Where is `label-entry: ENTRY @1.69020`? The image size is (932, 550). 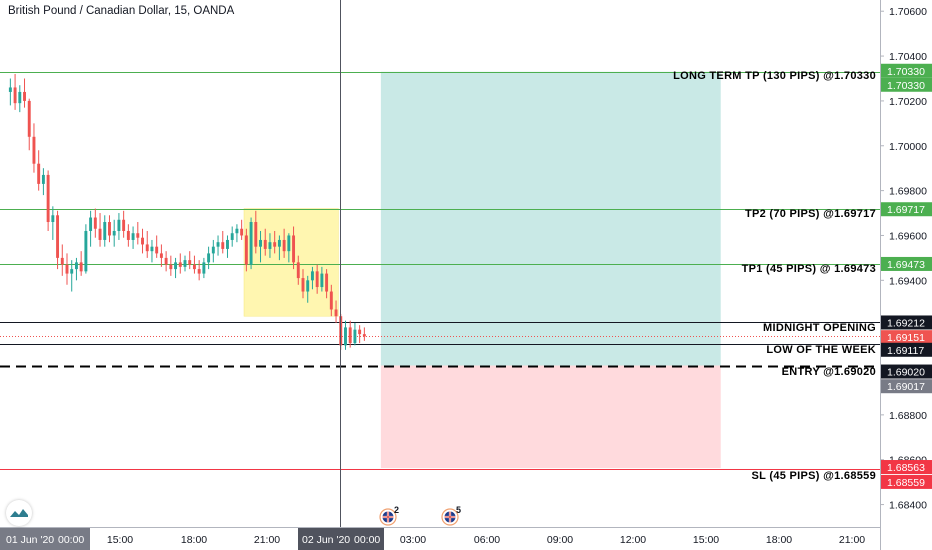
label-entry: ENTRY @1.69020 is located at coordinates (828, 372).